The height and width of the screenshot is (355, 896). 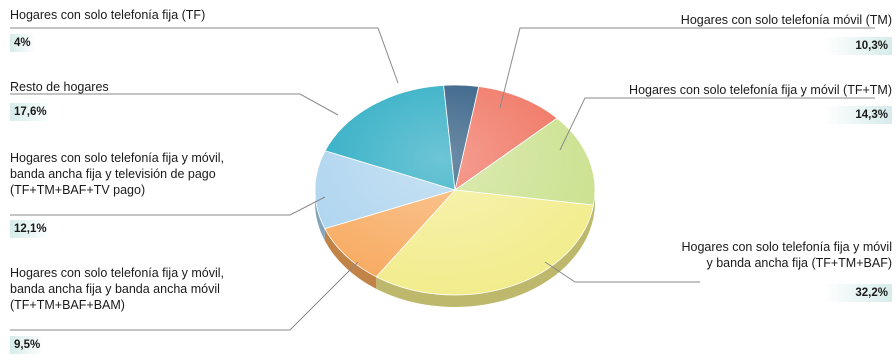 I want to click on value-tv: 12,1%, so click(x=30, y=229).